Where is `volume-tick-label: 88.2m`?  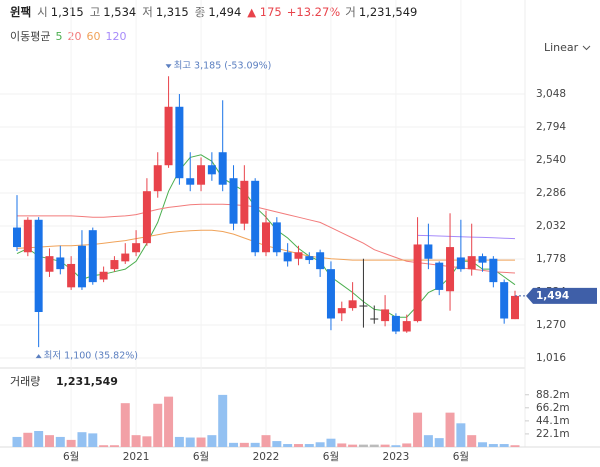
volume-tick-label: 88.2m is located at coordinates (553, 395).